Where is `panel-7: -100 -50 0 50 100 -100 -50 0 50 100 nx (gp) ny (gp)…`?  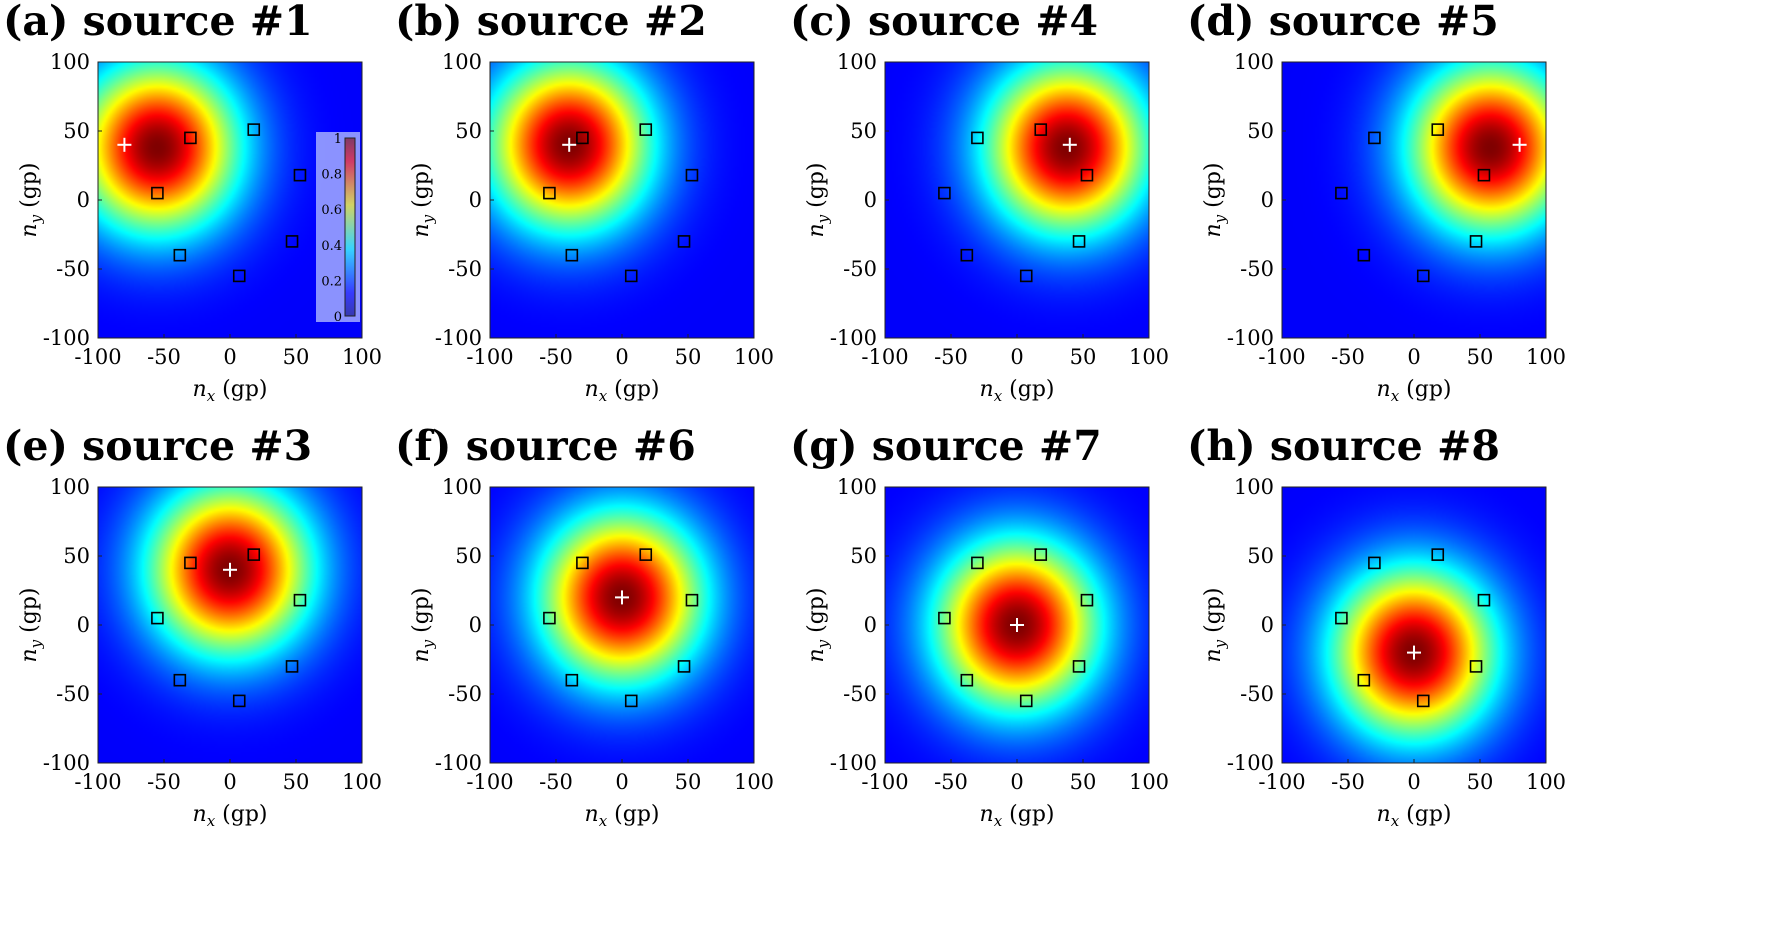
panel-7: -100 -50 0 50 100 -100 -50 0 50 100 nx (gp) ny (gp)… is located at coordinates (979, 626).